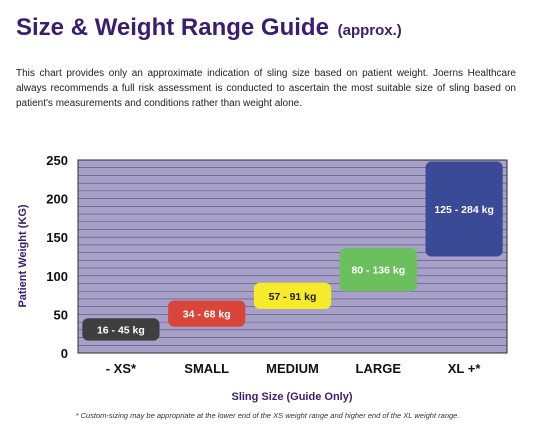  Describe the element at coordinates (57, 276) in the screenshot. I see `y-tick-label: 100` at that location.